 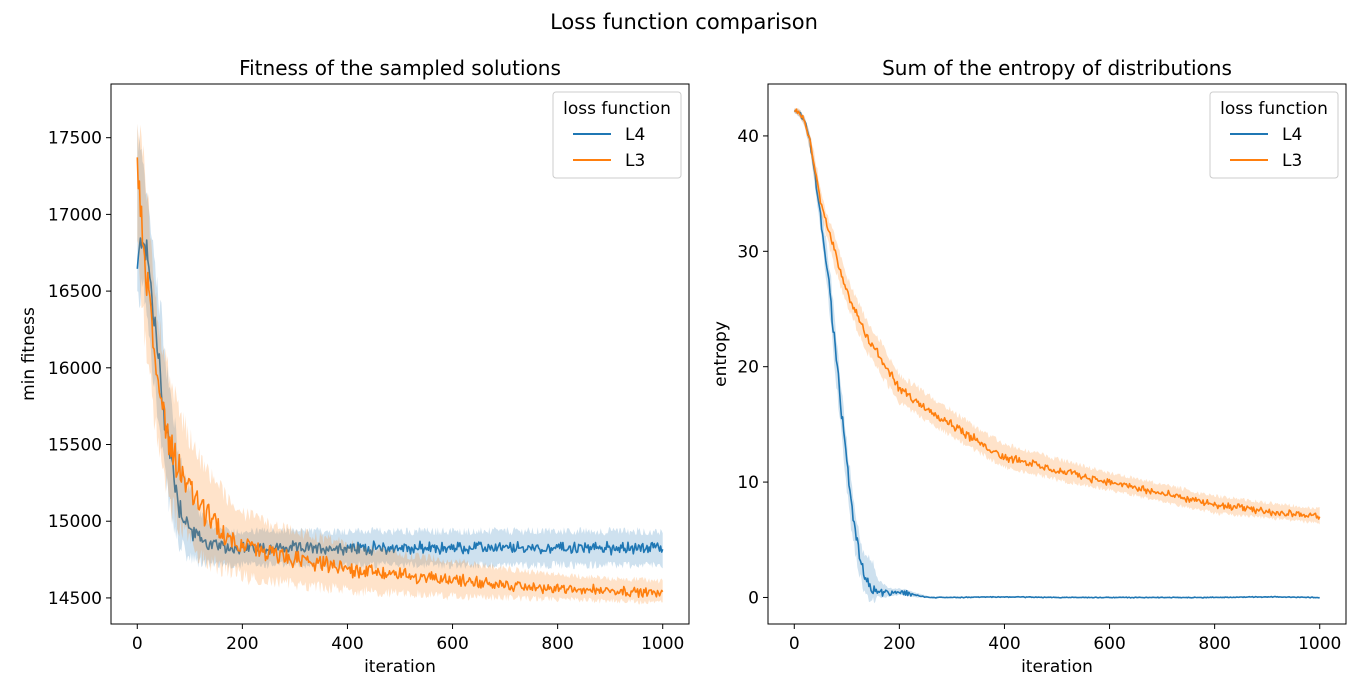 I want to click on y-tick-label: 16000, so click(x=75, y=369).